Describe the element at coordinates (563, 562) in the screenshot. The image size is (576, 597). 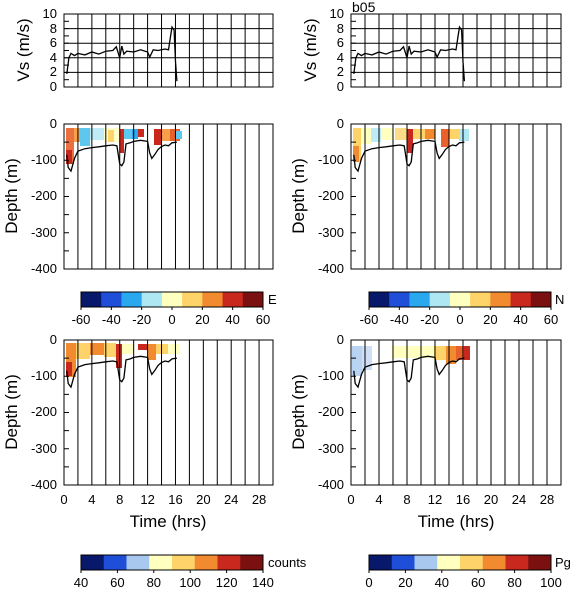
I see `colorbar-Pg-label: Pg` at that location.